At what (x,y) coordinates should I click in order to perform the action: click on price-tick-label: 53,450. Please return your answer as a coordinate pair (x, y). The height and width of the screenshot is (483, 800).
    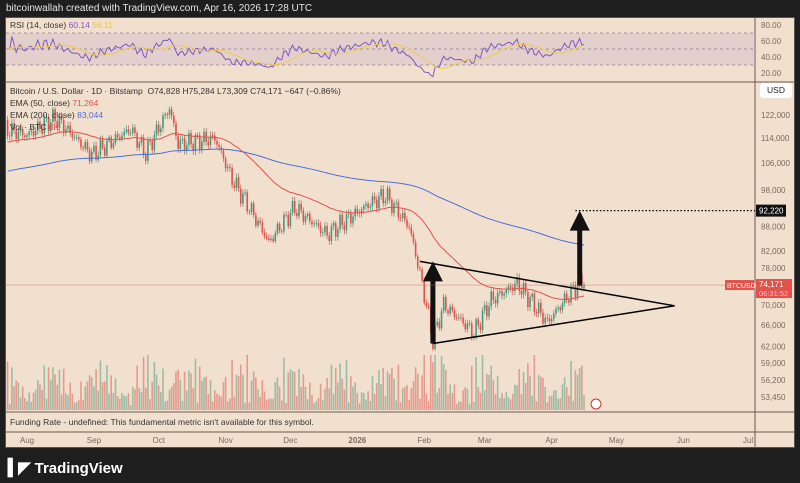
    Looking at the image, I should click on (773, 397).